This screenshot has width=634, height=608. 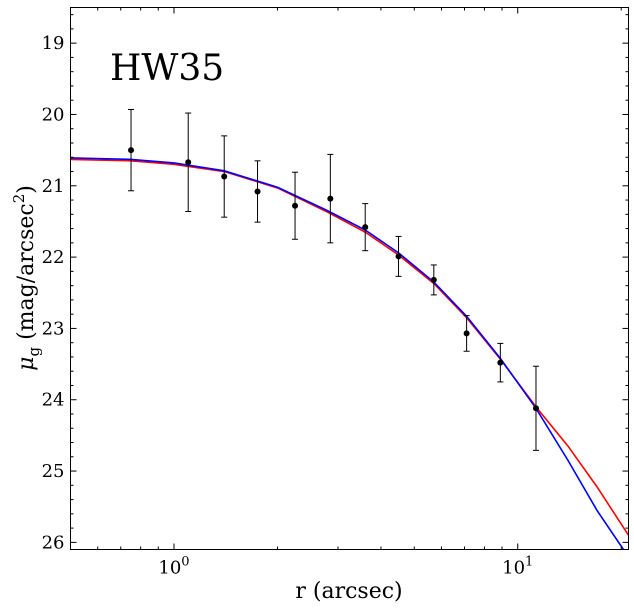 I want to click on x-tick-label-10: 10¹, so click(x=517, y=567).